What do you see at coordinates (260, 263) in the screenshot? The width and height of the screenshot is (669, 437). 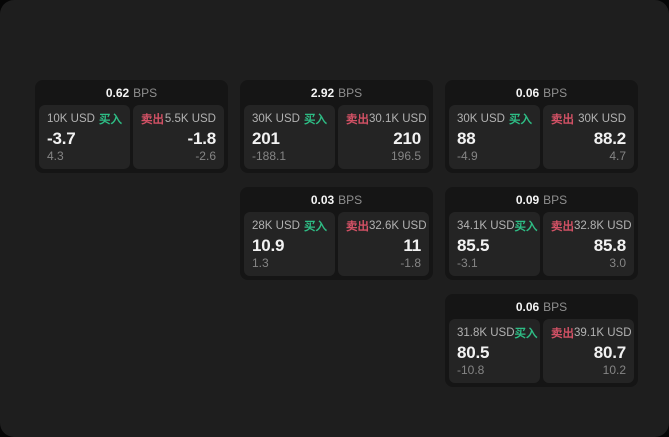 I see `buy-sub-value: 1.3` at bounding box center [260, 263].